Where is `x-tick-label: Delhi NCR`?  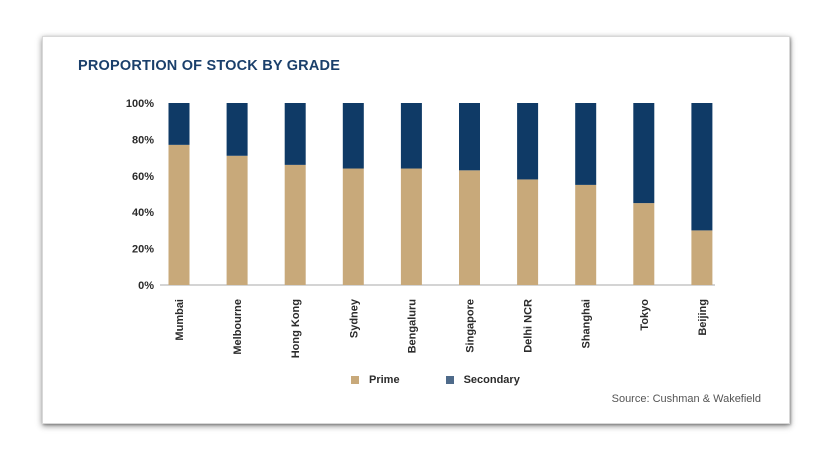 x-tick-label: Delhi NCR is located at coordinates (529, 326).